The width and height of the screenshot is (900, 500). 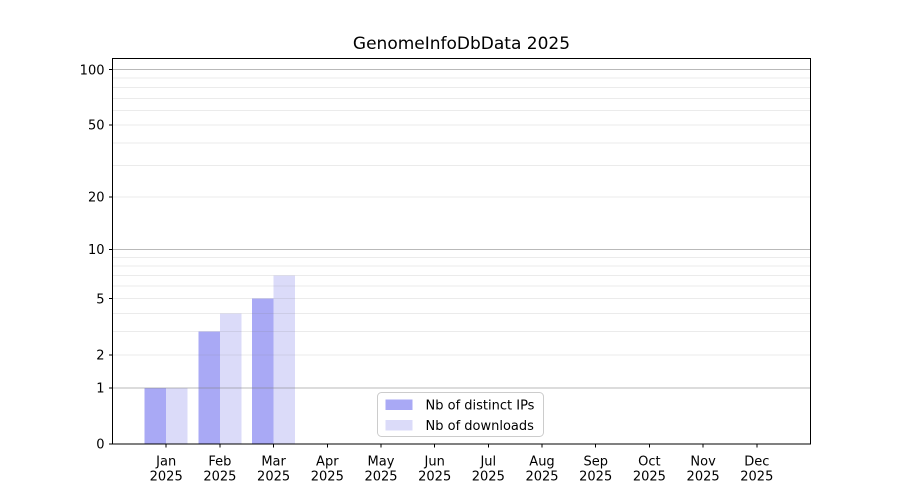 What do you see at coordinates (434, 462) in the screenshot?
I see `x-tick-label-jun: Jun` at bounding box center [434, 462].